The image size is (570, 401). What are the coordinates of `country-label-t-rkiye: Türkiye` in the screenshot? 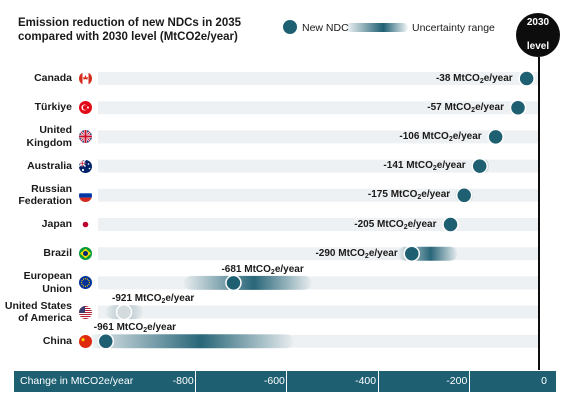 It's located at (53, 107).